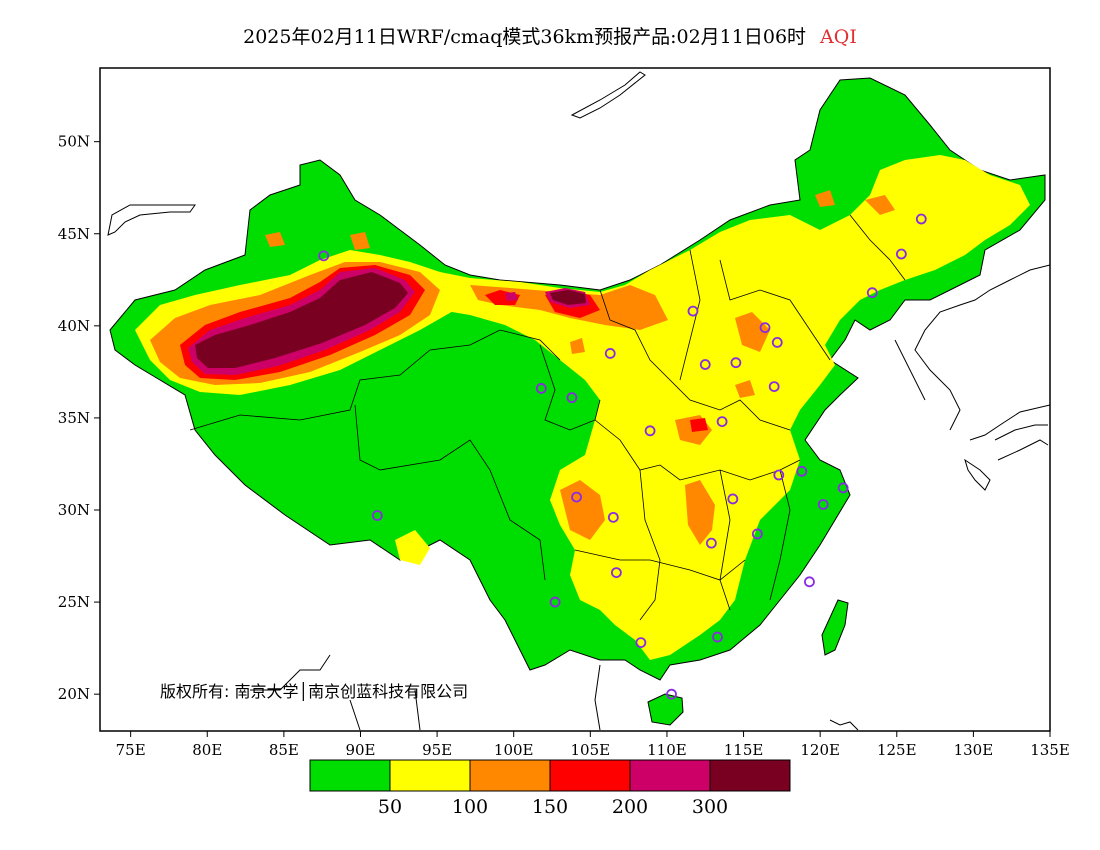  I want to click on legend-label: 50, so click(390, 807).